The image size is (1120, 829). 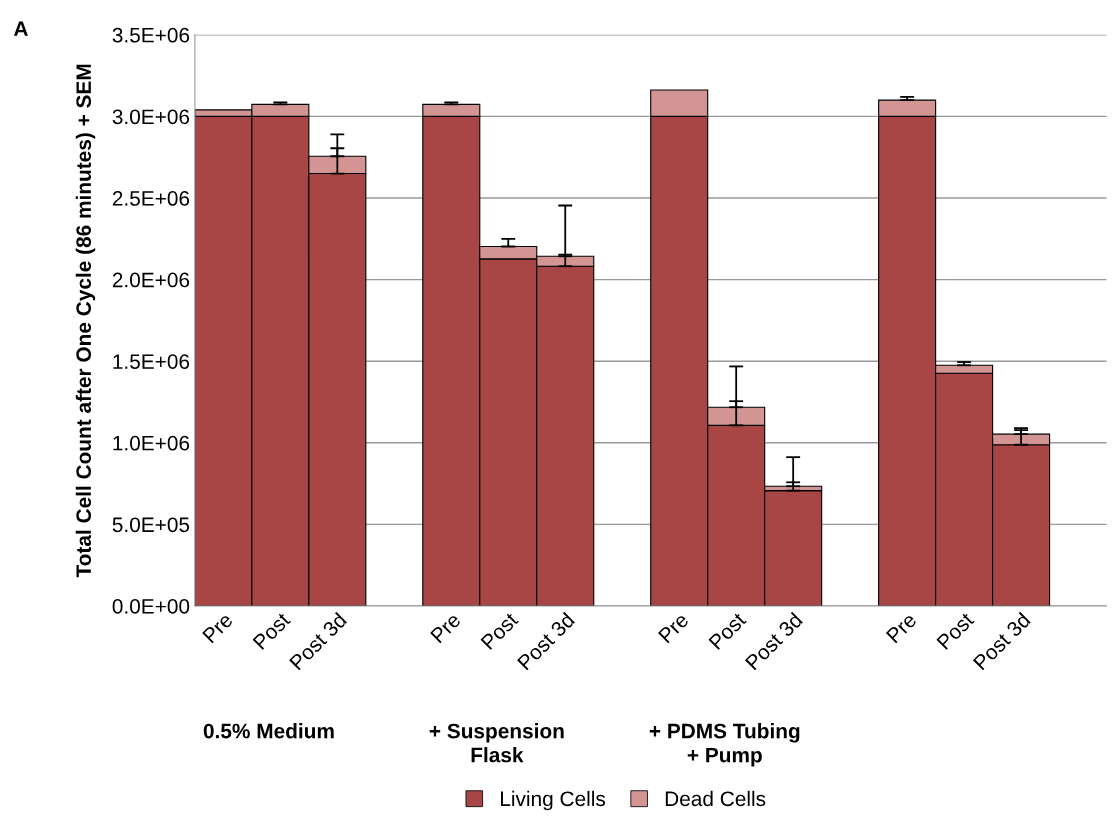 I want to click on y-tick-label: 2.0E+06, so click(x=151, y=280).